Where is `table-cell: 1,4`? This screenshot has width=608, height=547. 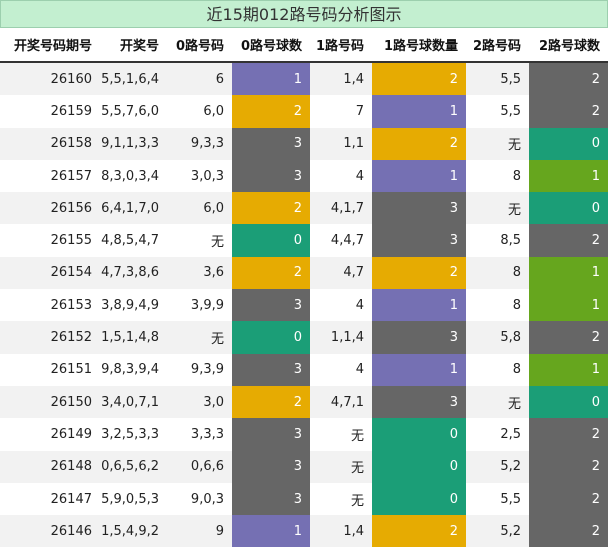 table-cell: 1,4 is located at coordinates (341, 79).